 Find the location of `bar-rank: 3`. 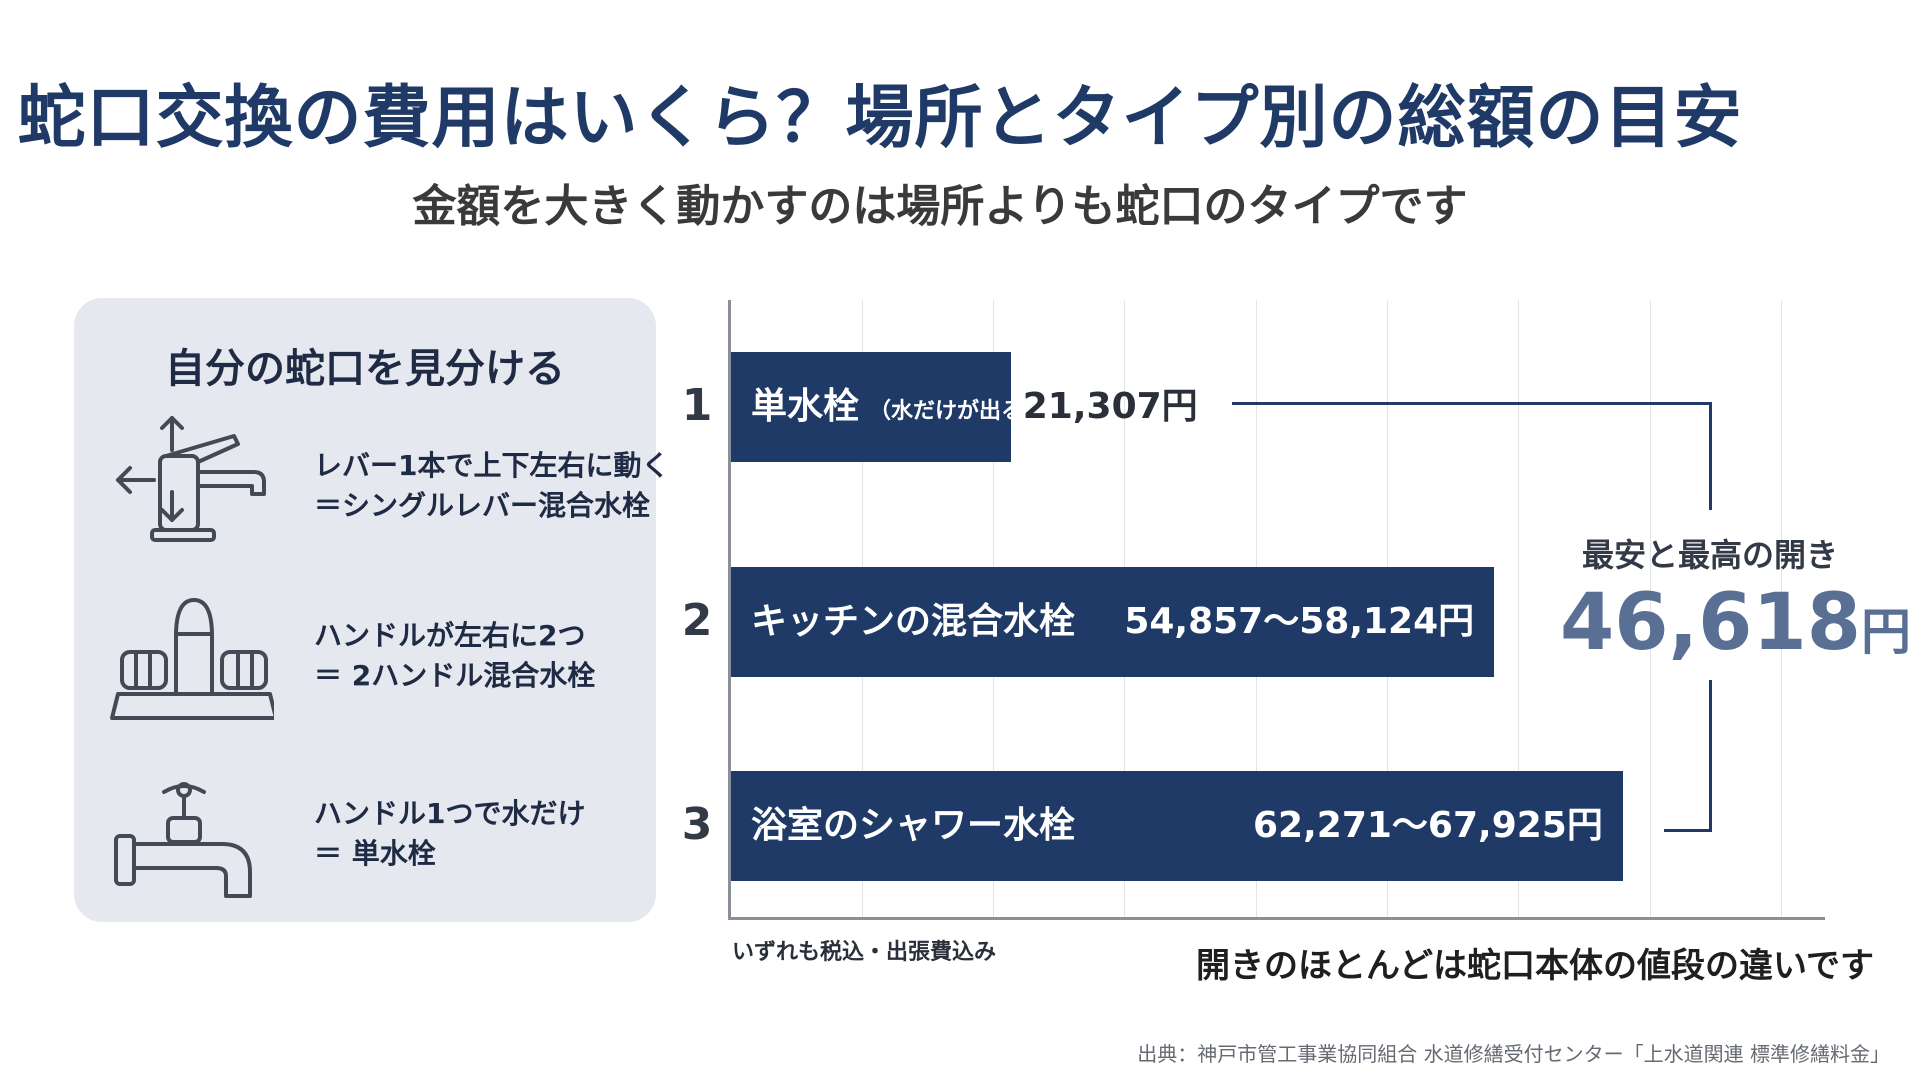

bar-rank: 3 is located at coordinates (697, 824).